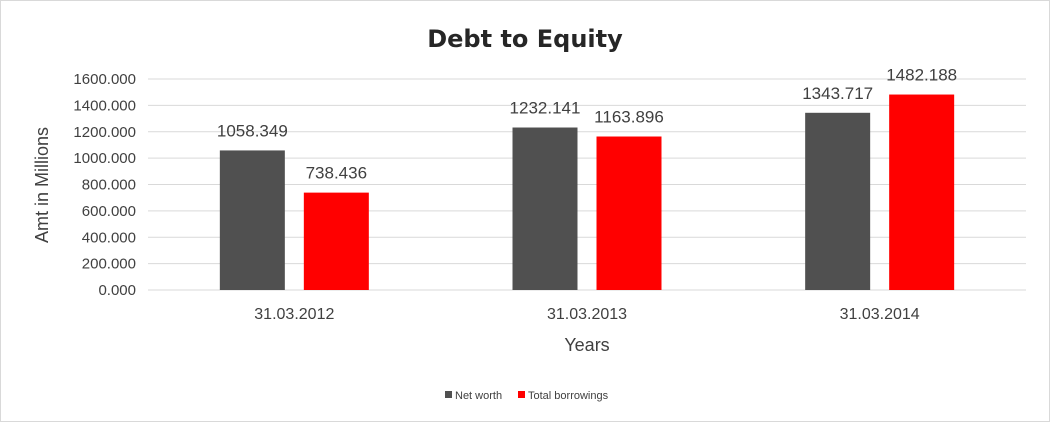 This screenshot has height=422, width=1050. Describe the element at coordinates (545, 108) in the screenshot. I see `data-label: 1232.141` at that location.